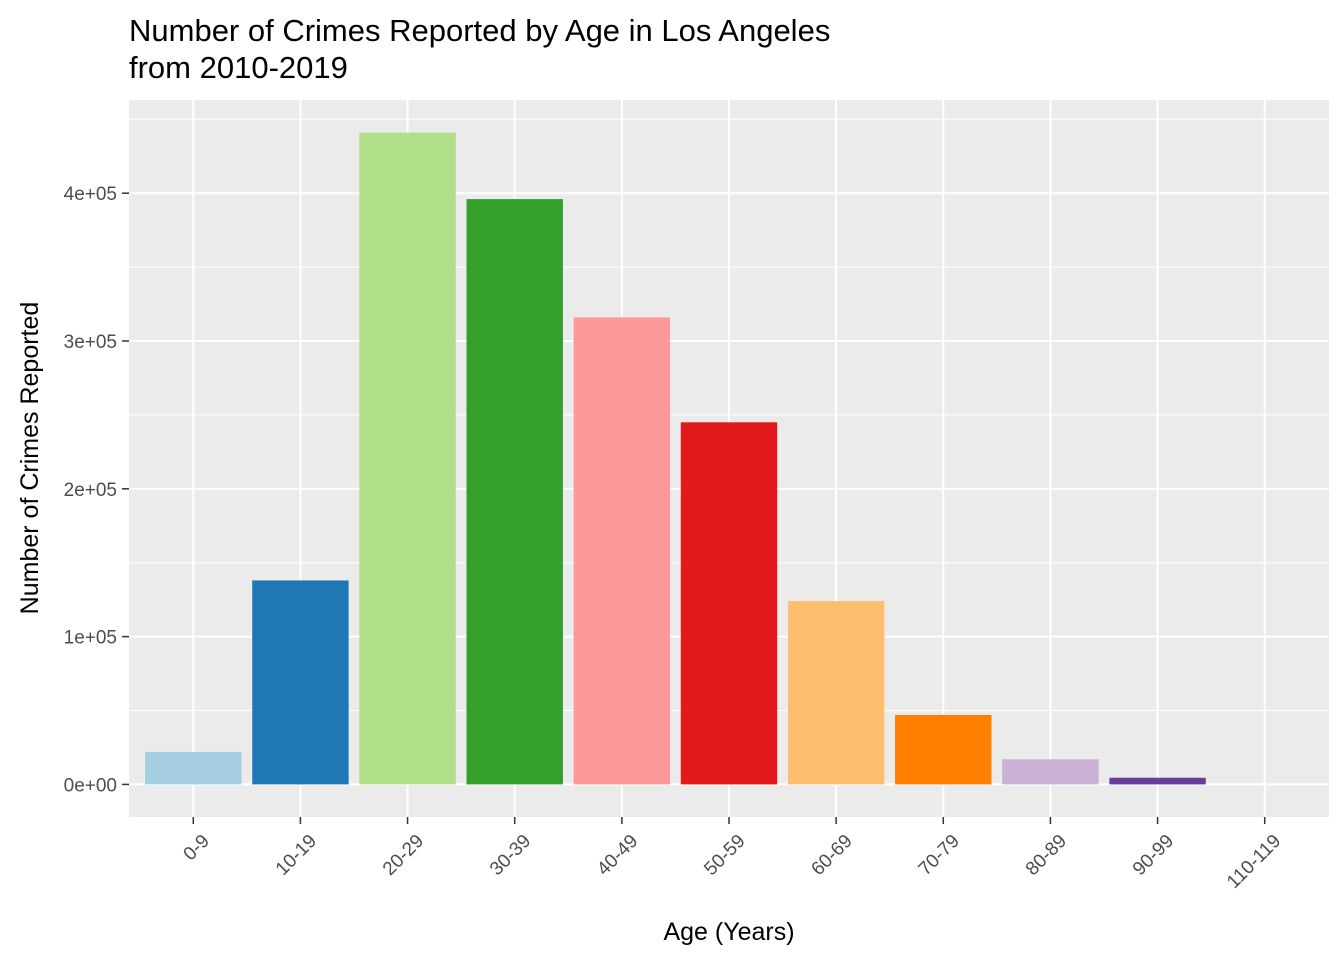 This screenshot has width=1344, height=960. Describe the element at coordinates (238, 67) in the screenshot. I see `chart-title-line-2: from 2010-2019` at that location.